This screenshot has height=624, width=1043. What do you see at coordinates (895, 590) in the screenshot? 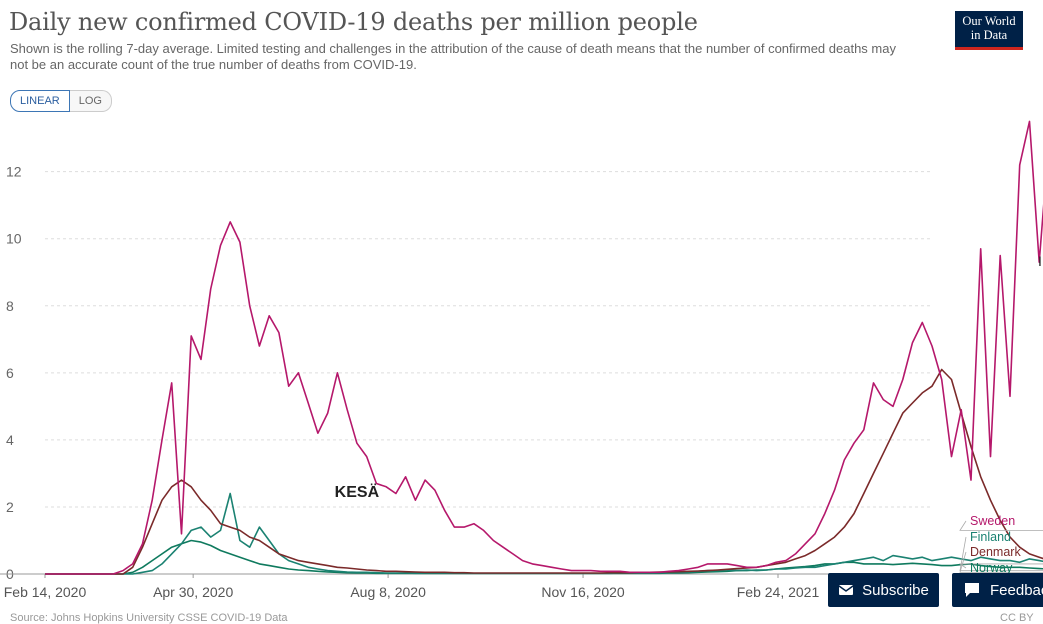
I see `subscribe-label: Subscribe` at bounding box center [895, 590].